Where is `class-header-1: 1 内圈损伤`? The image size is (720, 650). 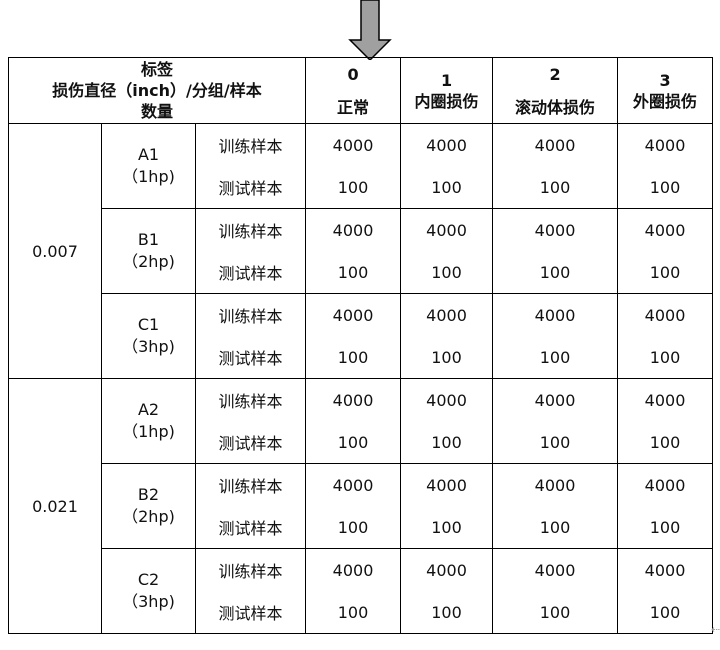 class-header-1: 1 内圈损伤 is located at coordinates (447, 90).